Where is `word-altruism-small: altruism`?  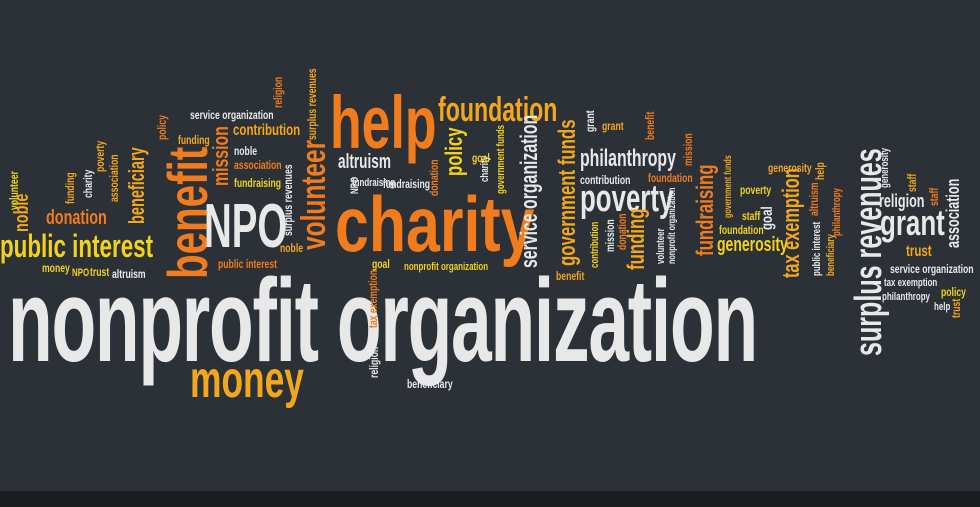 word-altruism-small: altruism is located at coordinates (129, 274).